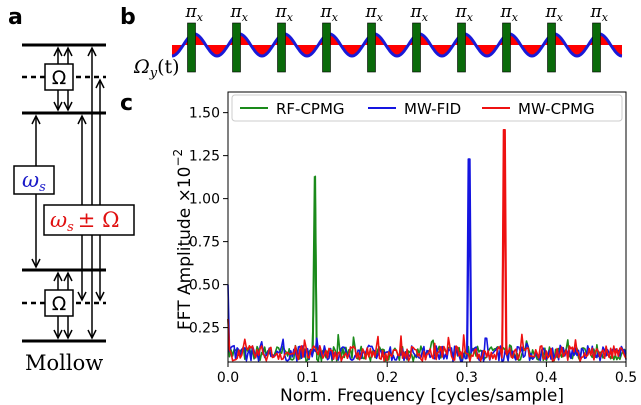 This screenshot has width=641, height=405. I want to click on legend: RF-CPMG MW-FID MW-CPMG, so click(427, 108).